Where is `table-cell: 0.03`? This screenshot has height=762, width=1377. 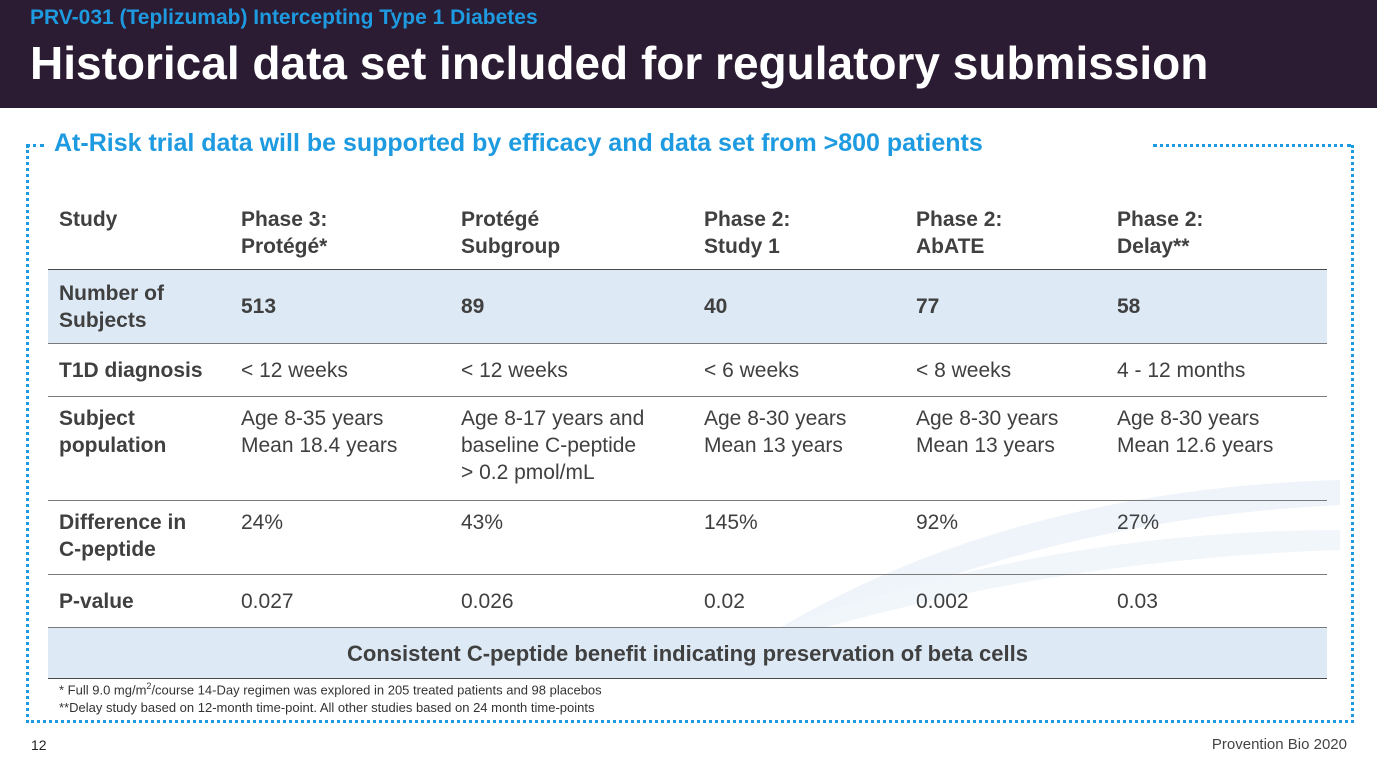 table-cell: 0.03 is located at coordinates (1216, 601).